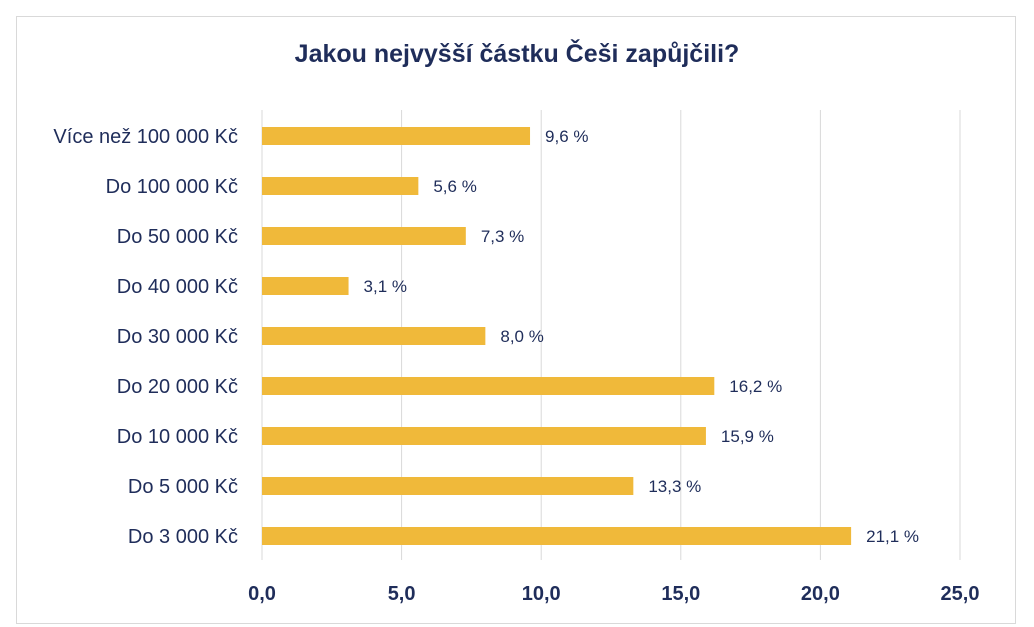 This screenshot has height=627, width=1034. I want to click on category-label: Do 10 000 Kč, so click(177, 437).